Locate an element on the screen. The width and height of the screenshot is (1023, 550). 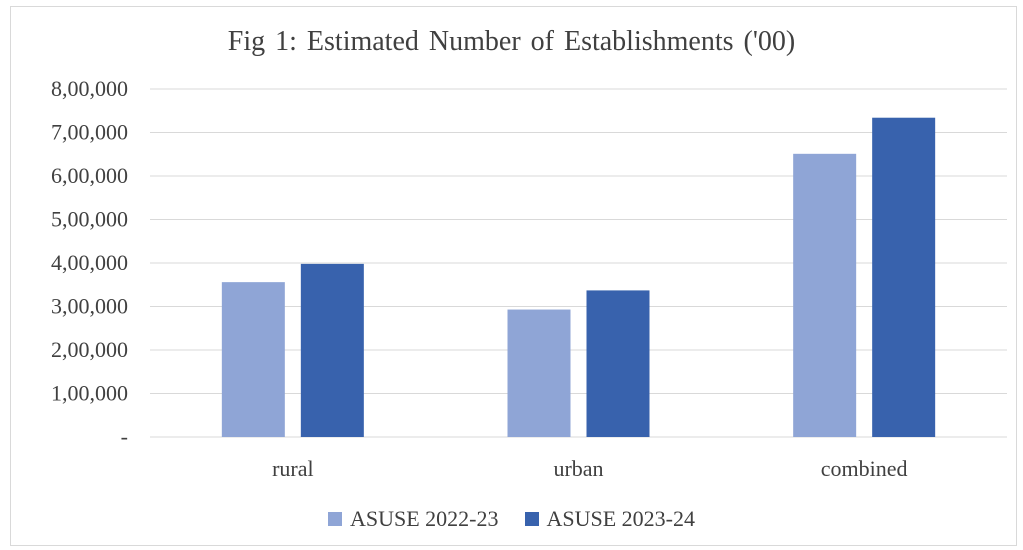
legend-label-series-1: ASUSE 2022-23 is located at coordinates (424, 518).